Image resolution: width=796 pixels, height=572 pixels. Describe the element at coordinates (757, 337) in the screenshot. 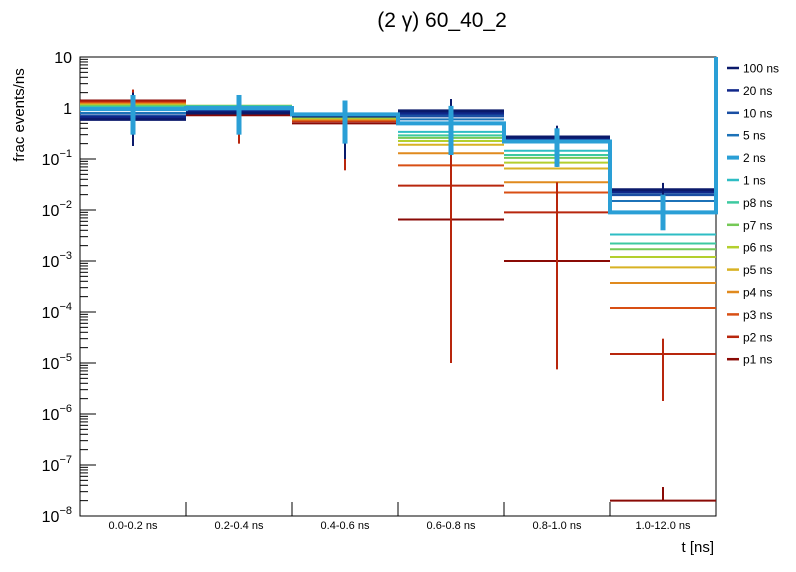

I see `legend-label: p2 ns` at that location.